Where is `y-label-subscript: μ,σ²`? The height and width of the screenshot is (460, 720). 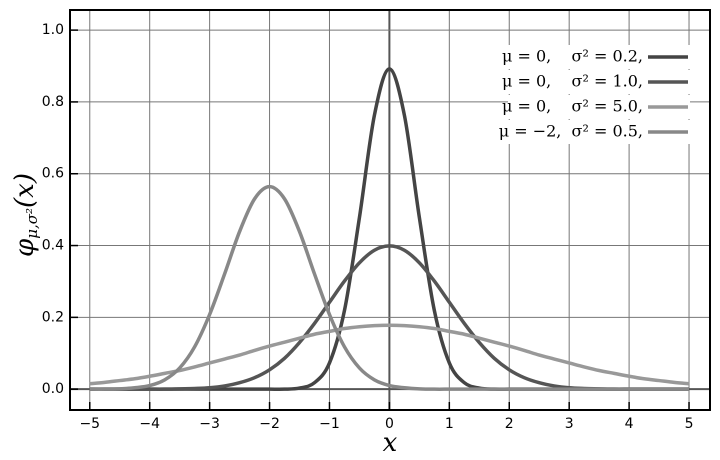 y-label-subscript: μ,σ² is located at coordinates (32, 223).